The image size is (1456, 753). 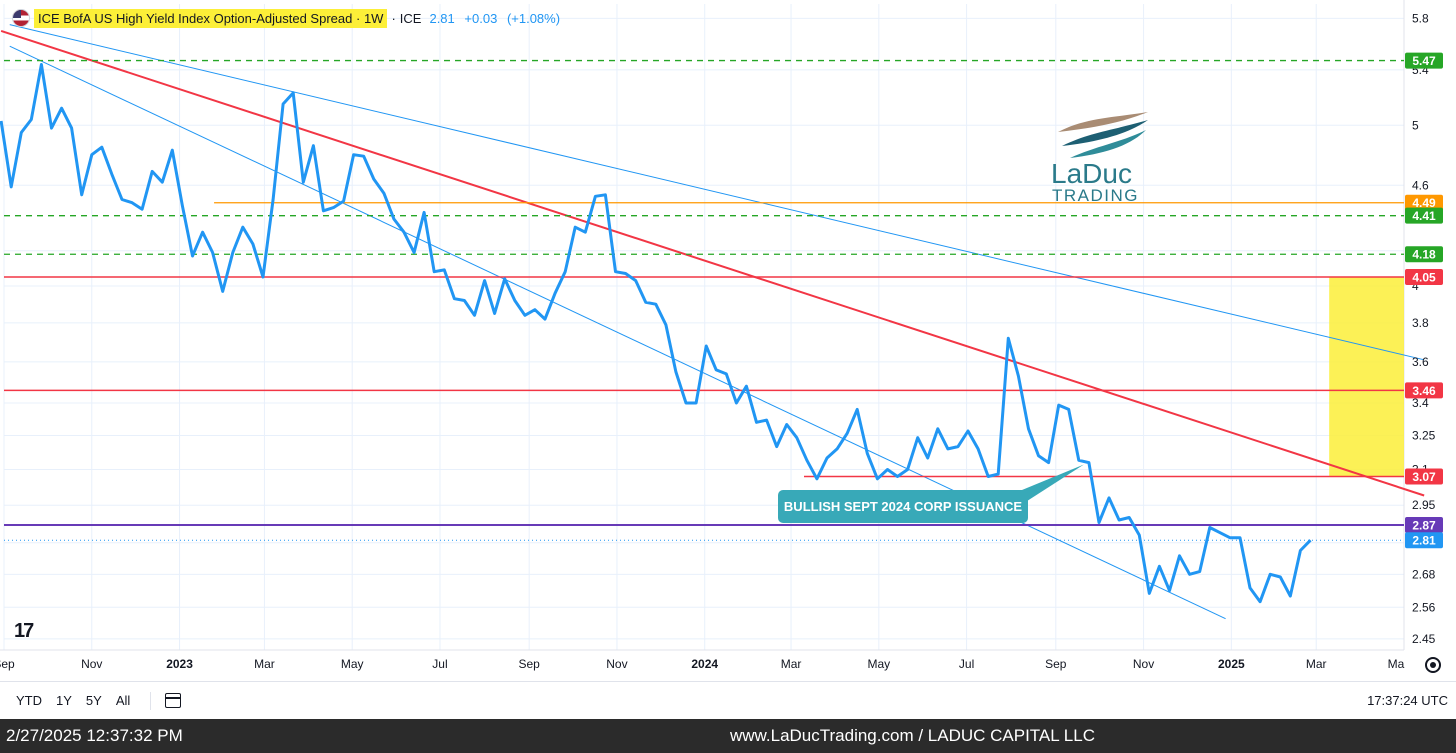 What do you see at coordinates (93, 700) in the screenshot?
I see `range-5y-button: 5Y` at bounding box center [93, 700].